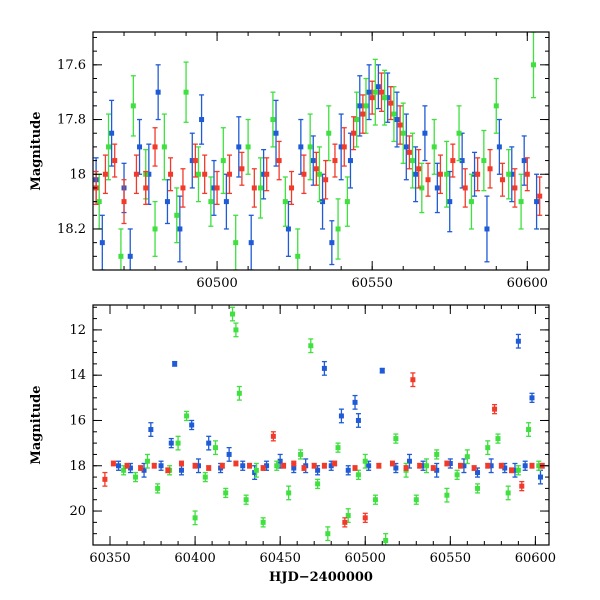 This screenshot has width=600, height=600. Describe the element at coordinates (109, 558) in the screenshot. I see `x-tick-label: 60350` at that location.